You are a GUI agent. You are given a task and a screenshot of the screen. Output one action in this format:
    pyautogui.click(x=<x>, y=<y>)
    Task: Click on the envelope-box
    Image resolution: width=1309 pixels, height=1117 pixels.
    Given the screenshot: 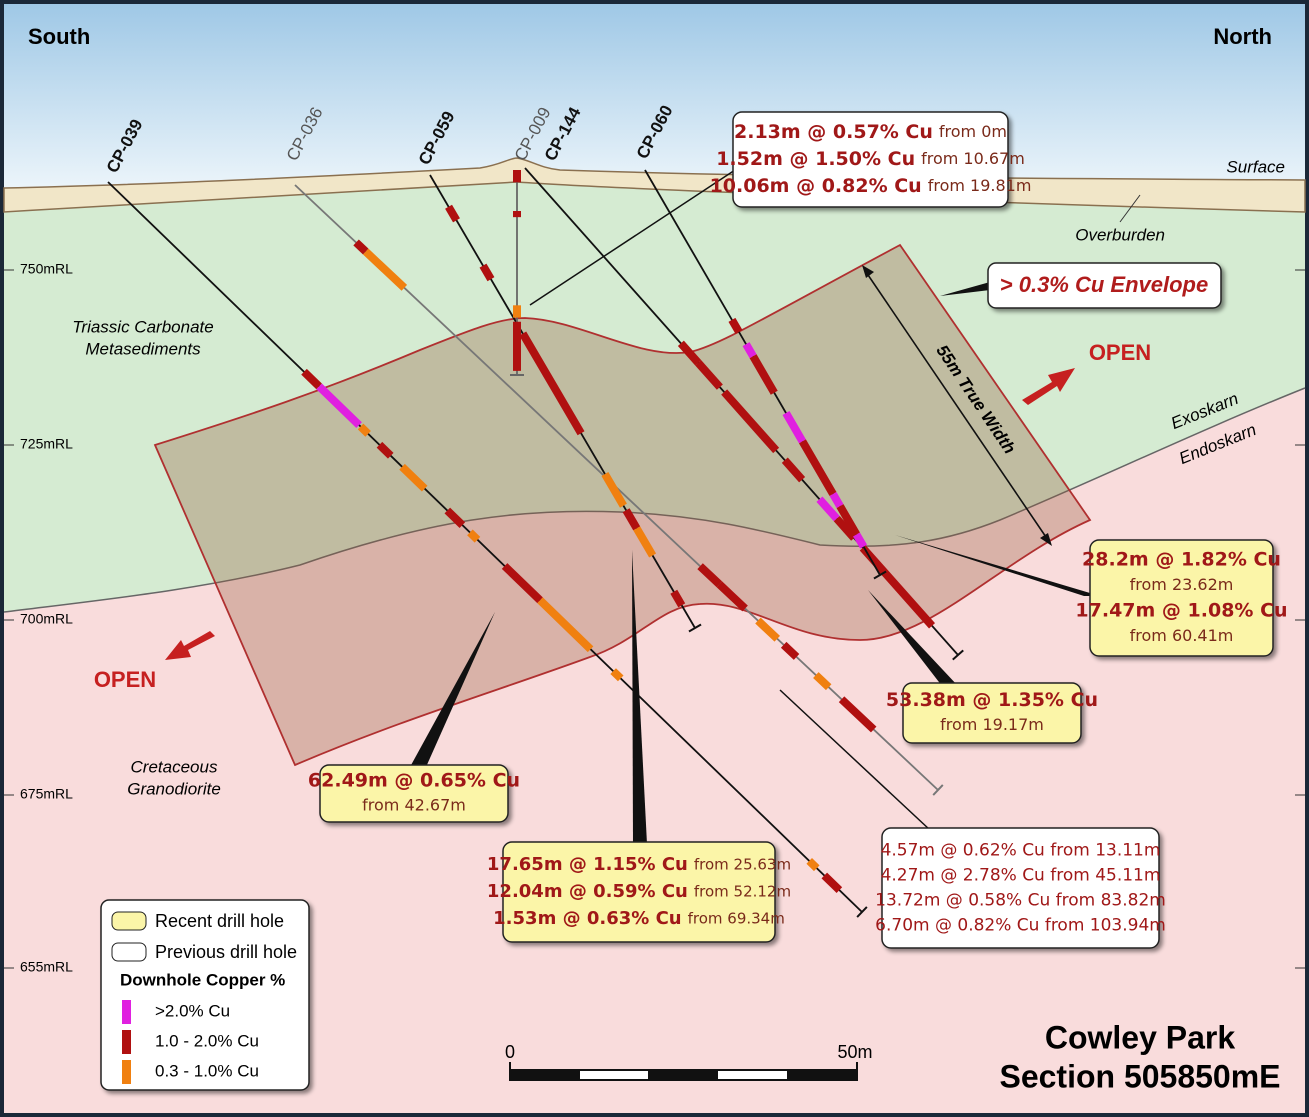 What is the action you would take?
    pyautogui.click(x=1104, y=285)
    